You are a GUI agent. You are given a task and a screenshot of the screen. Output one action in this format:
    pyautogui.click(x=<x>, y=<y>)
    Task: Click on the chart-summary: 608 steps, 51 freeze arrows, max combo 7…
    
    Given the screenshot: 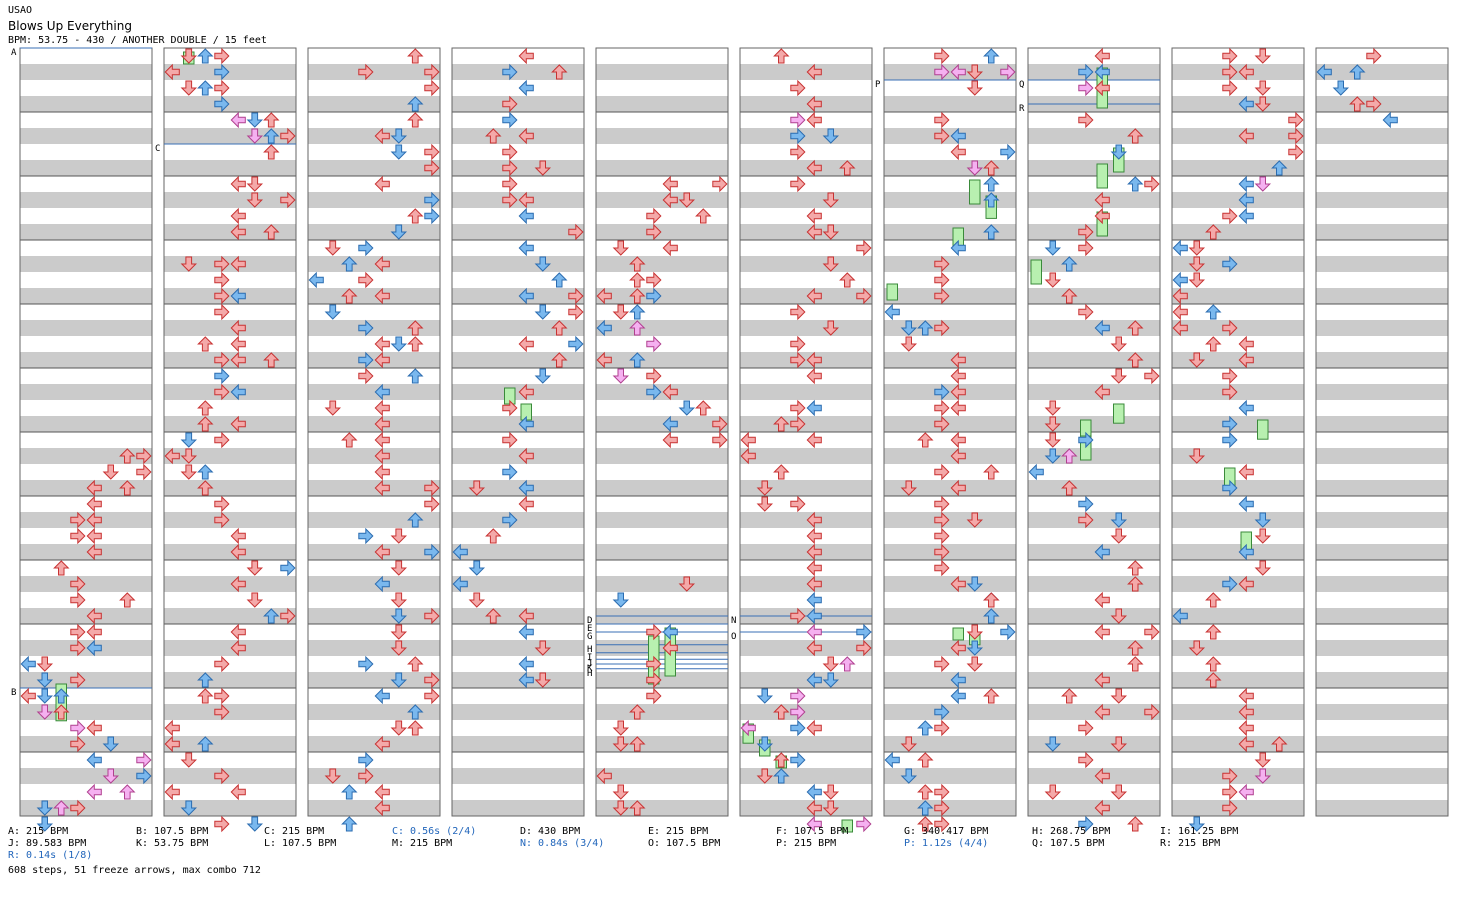 What is the action you would take?
    pyautogui.click(x=134, y=870)
    